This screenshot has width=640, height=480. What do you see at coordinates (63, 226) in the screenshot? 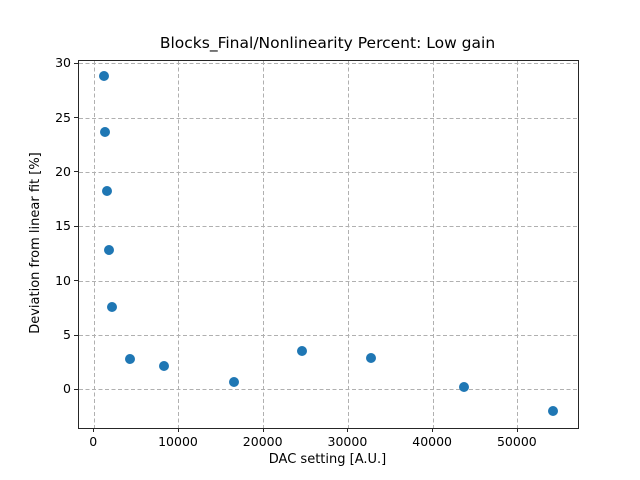
I see `y-tick-label: 15` at bounding box center [63, 226].